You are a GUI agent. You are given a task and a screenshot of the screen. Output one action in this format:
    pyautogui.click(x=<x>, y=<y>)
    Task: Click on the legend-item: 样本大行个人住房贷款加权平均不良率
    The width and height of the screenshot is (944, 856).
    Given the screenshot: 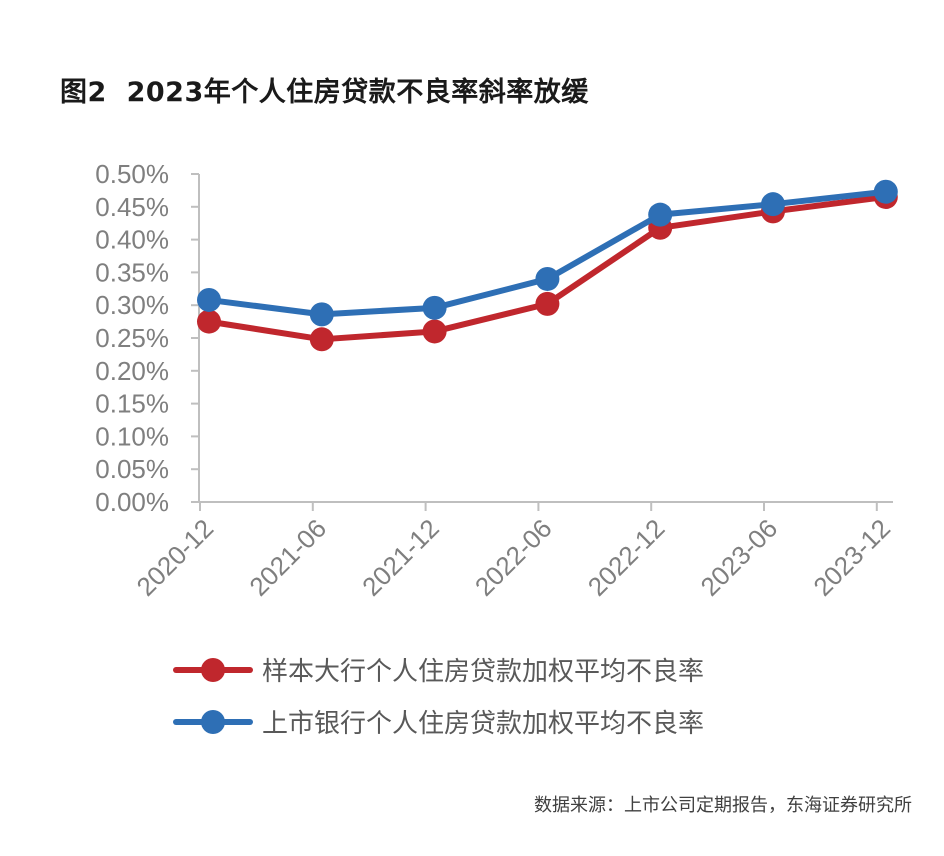 What is the action you would take?
    pyautogui.click(x=438, y=672)
    